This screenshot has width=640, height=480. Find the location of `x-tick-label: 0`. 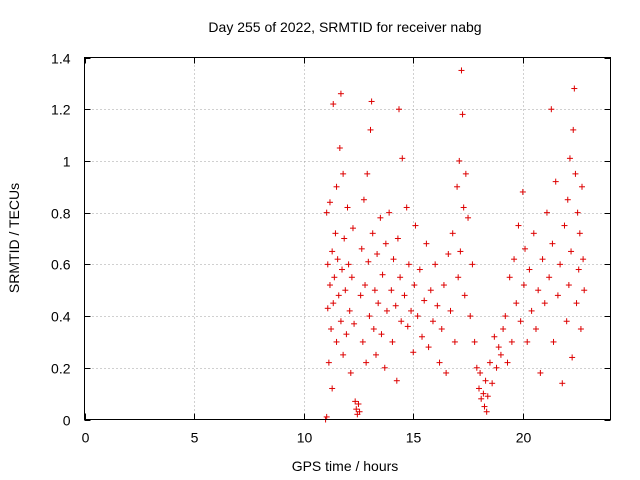

x-tick-label: 0 is located at coordinates (86, 438).